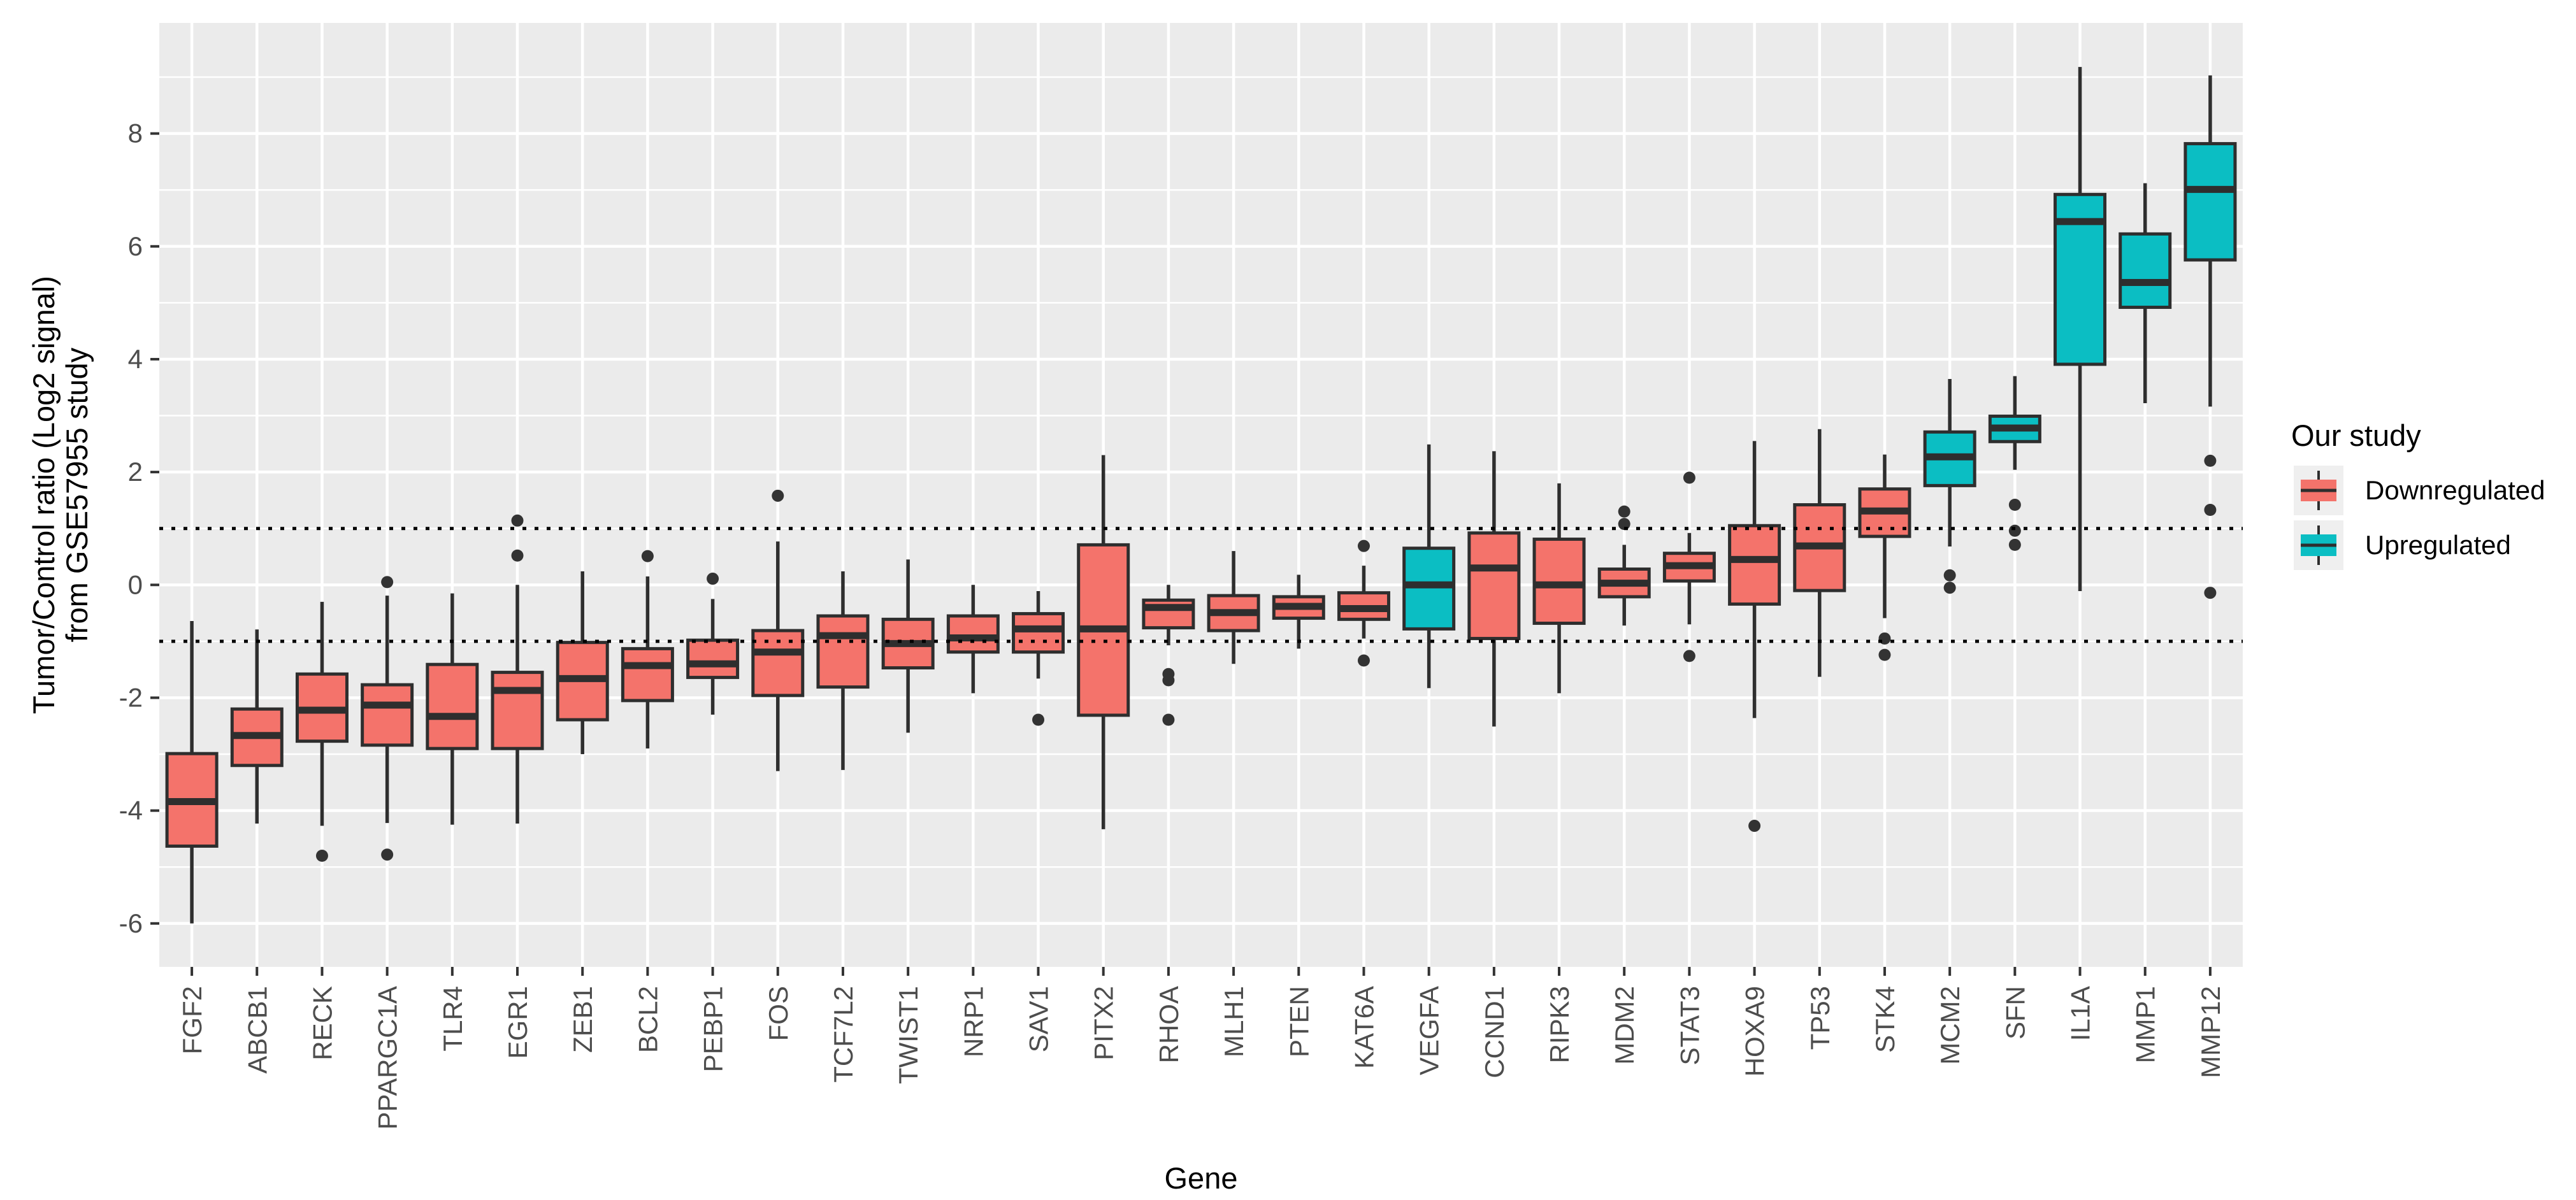 This screenshot has height=1200, width=2576. Describe the element at coordinates (2146, 1024) in the screenshot. I see `x-tick-label-MMP1: MMP1` at that location.